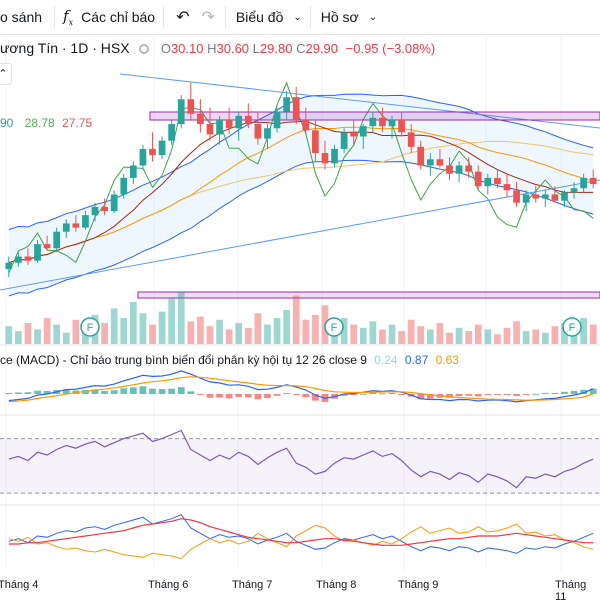  I want to click on low-key: L, so click(256, 48).